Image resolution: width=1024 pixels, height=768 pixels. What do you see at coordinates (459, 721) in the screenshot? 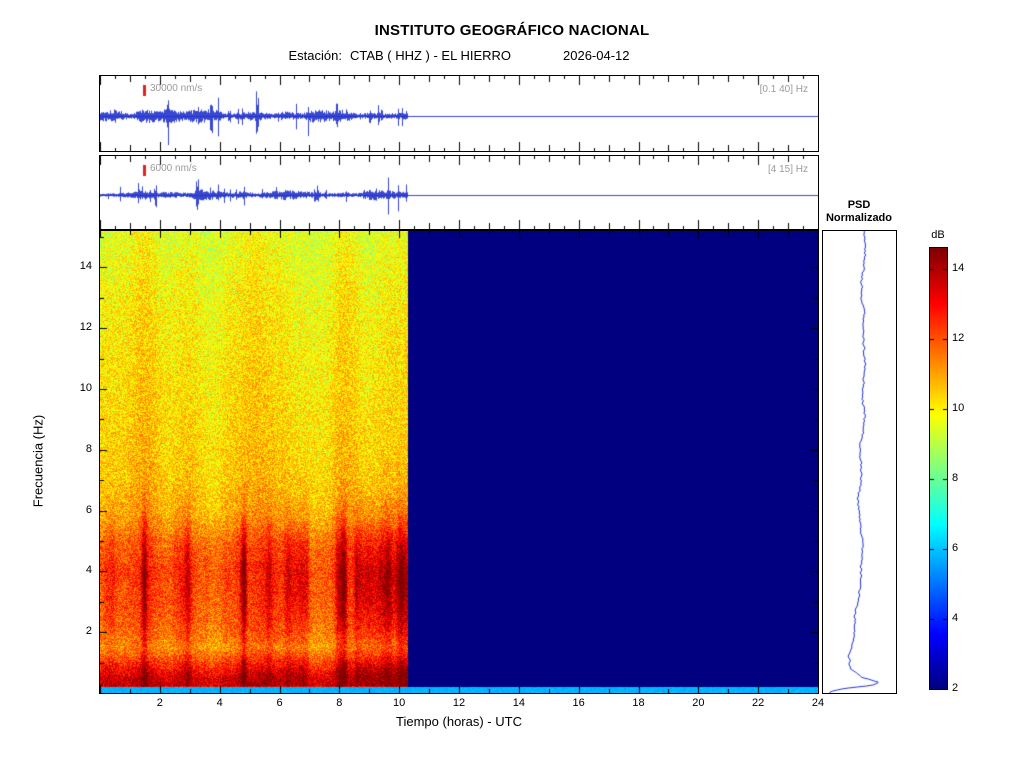
I see `x-axis-label: Tiempo (horas) - UTC` at bounding box center [459, 721].